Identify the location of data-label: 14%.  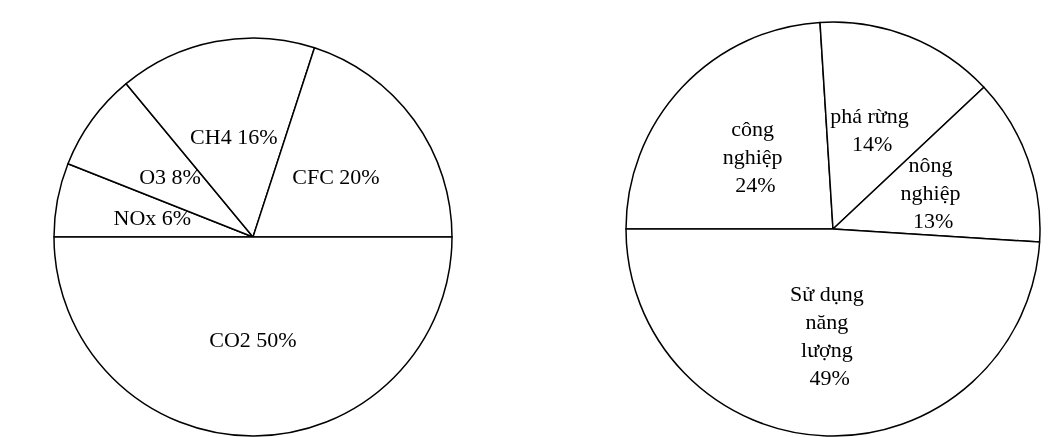
(872, 144).